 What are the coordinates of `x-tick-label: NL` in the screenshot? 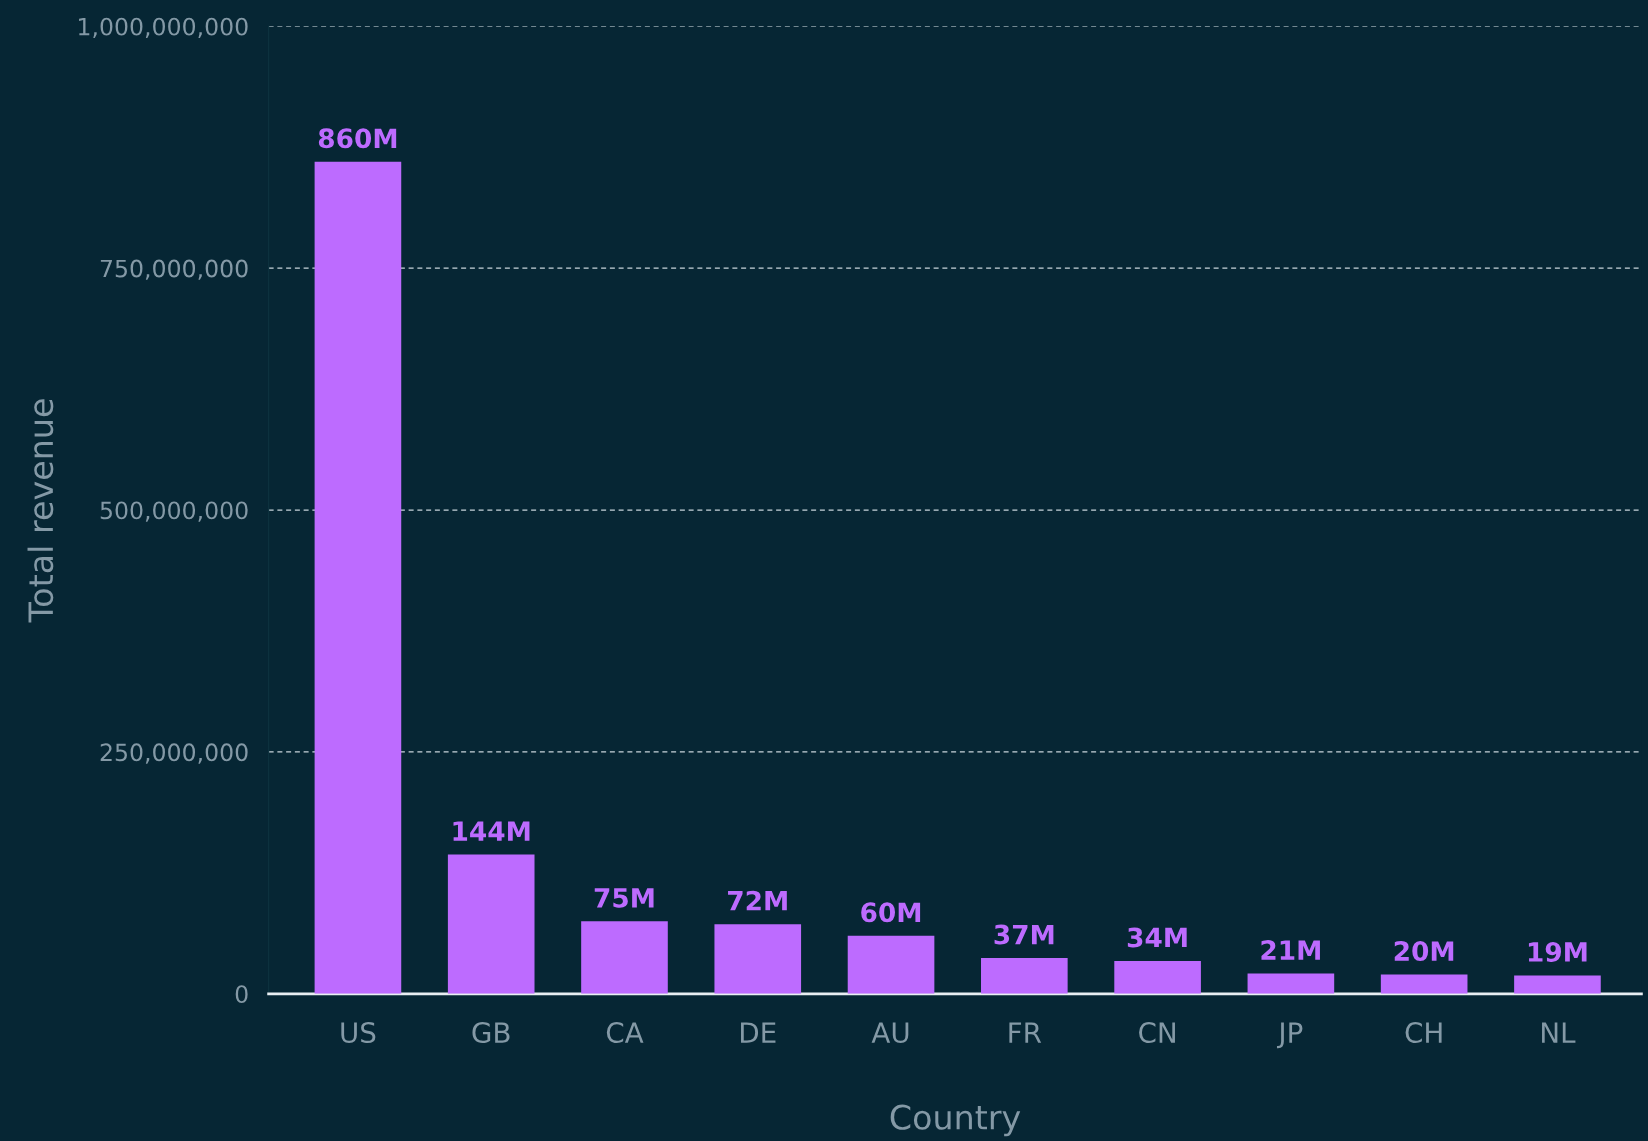 It's located at (1559, 1032).